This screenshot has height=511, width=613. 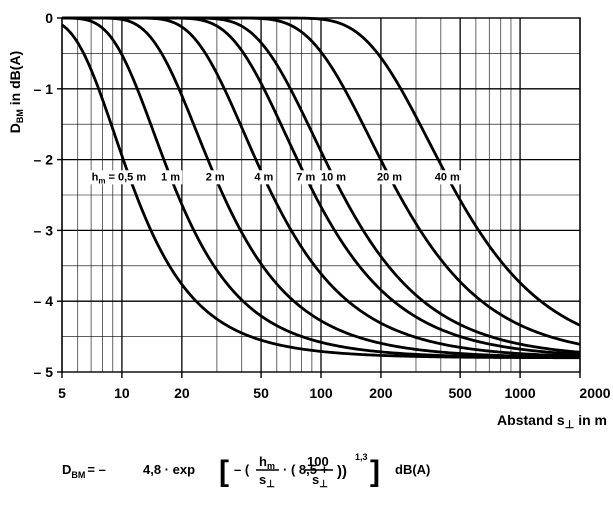 What do you see at coordinates (44, 89) in the screenshot?
I see `y-tick-label: – 1` at bounding box center [44, 89].